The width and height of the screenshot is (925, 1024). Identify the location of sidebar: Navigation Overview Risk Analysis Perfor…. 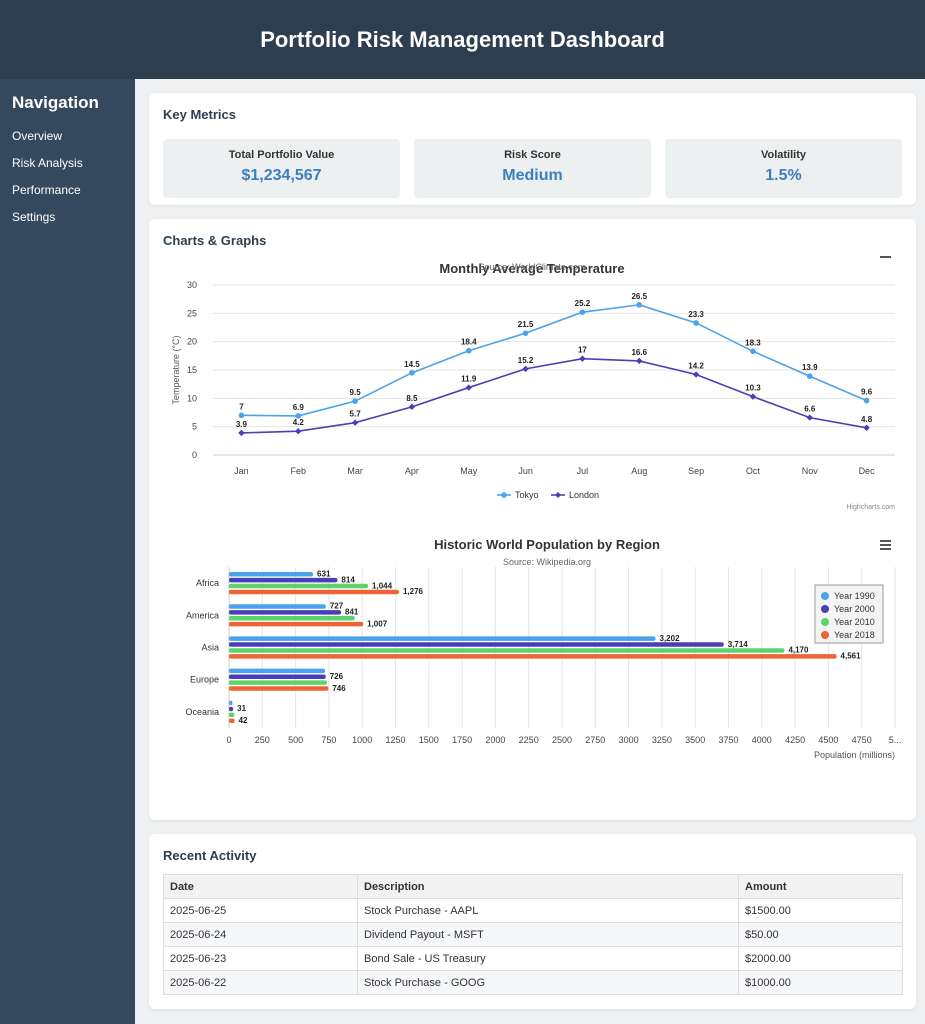
(67, 551).